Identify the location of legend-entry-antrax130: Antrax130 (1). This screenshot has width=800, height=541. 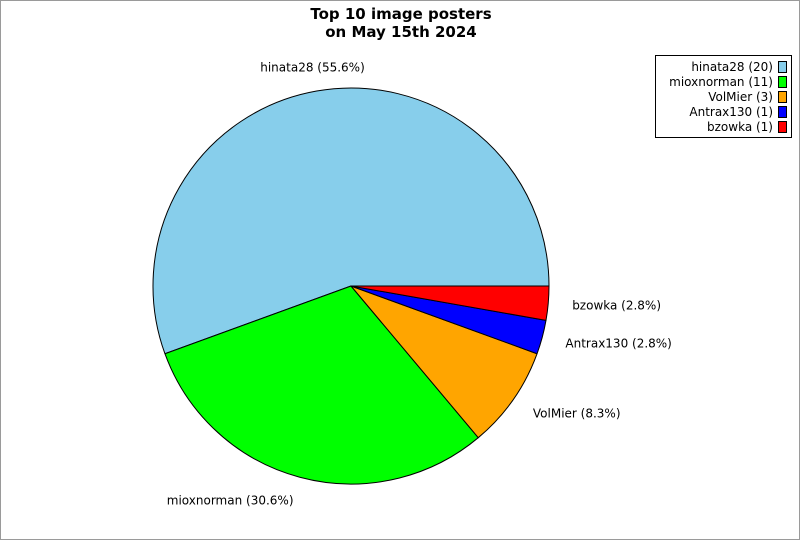
(721, 111).